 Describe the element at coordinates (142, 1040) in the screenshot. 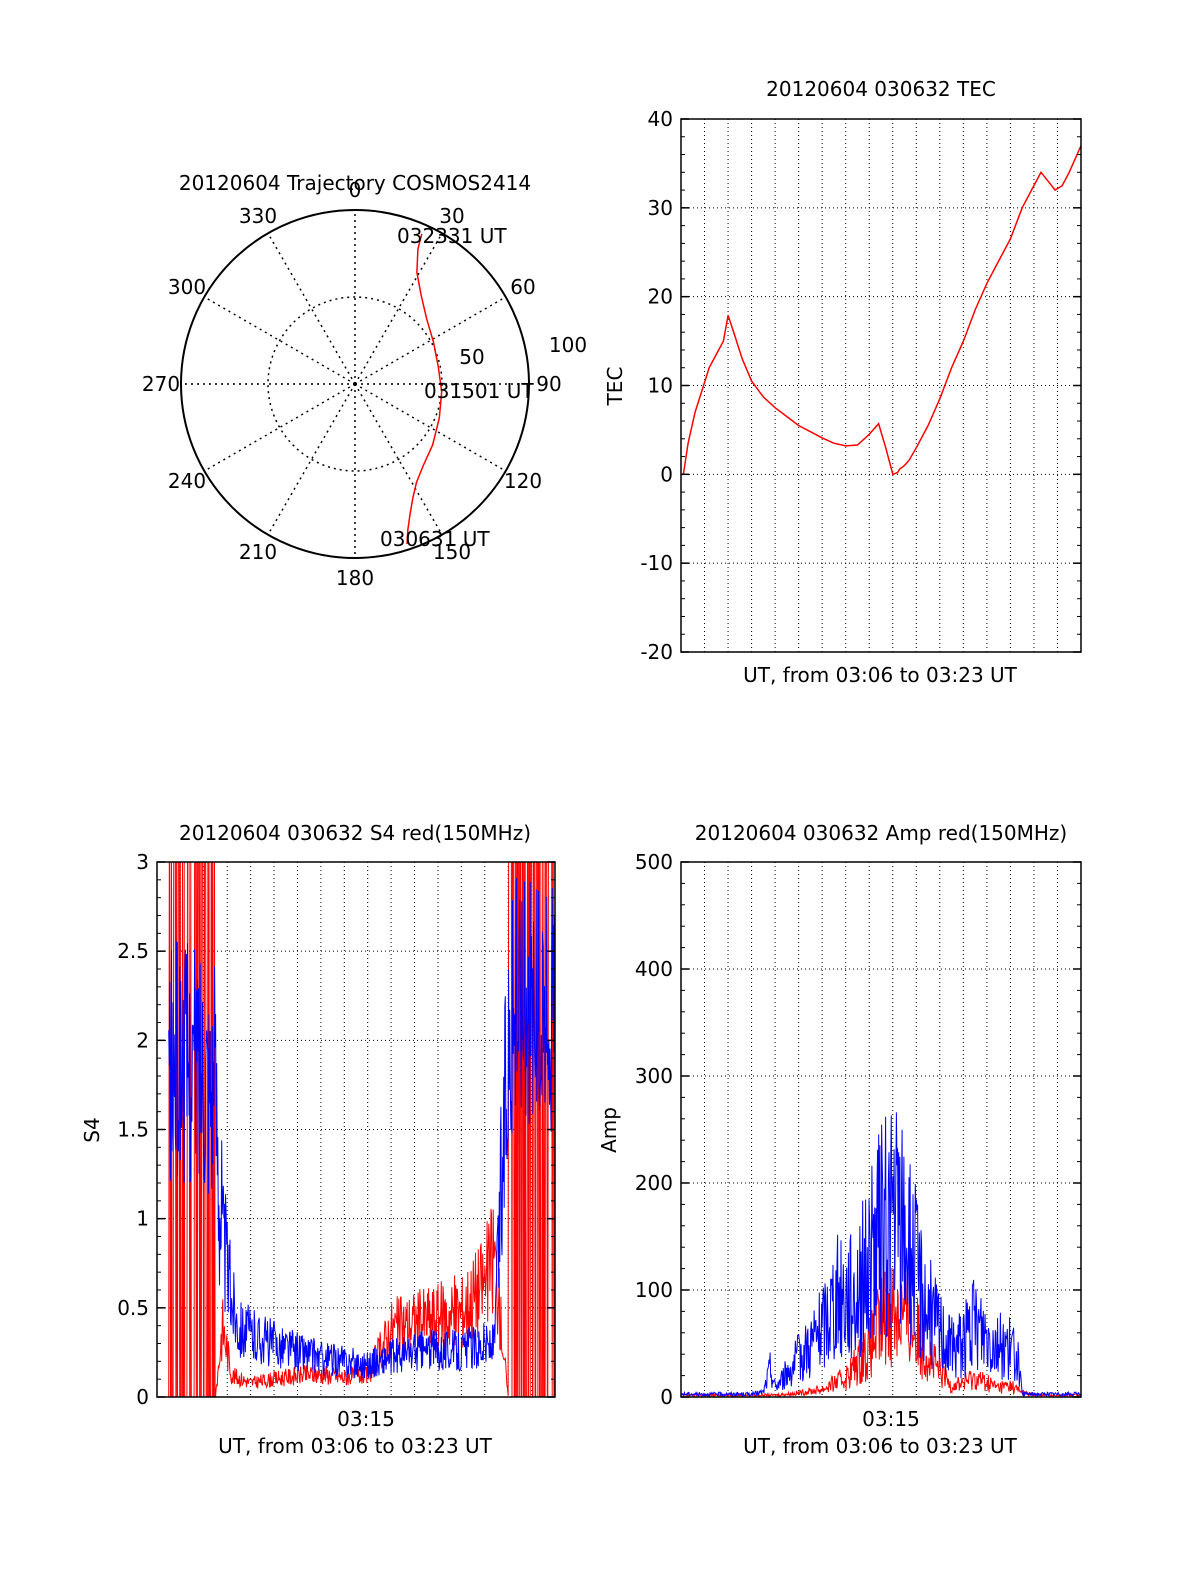

I see `s4-ytick-label: 2` at that location.